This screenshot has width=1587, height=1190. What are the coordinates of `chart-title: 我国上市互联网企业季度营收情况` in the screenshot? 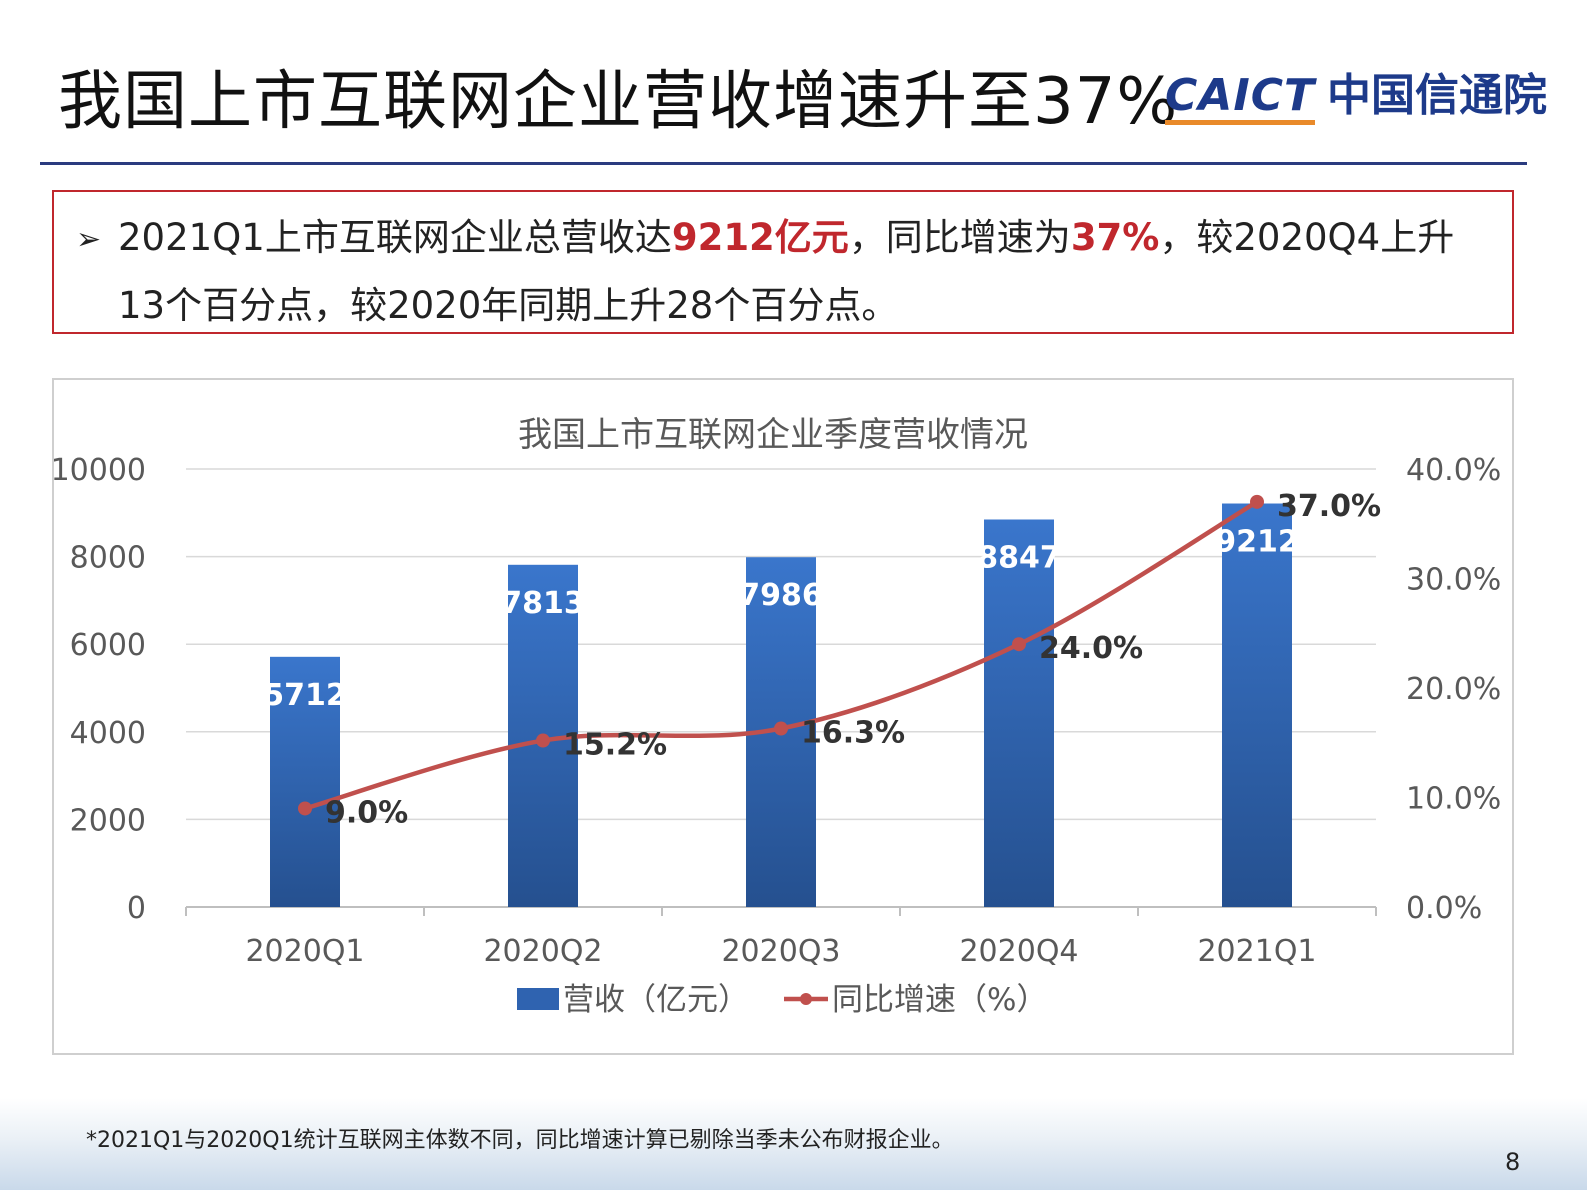 It's located at (773, 435).